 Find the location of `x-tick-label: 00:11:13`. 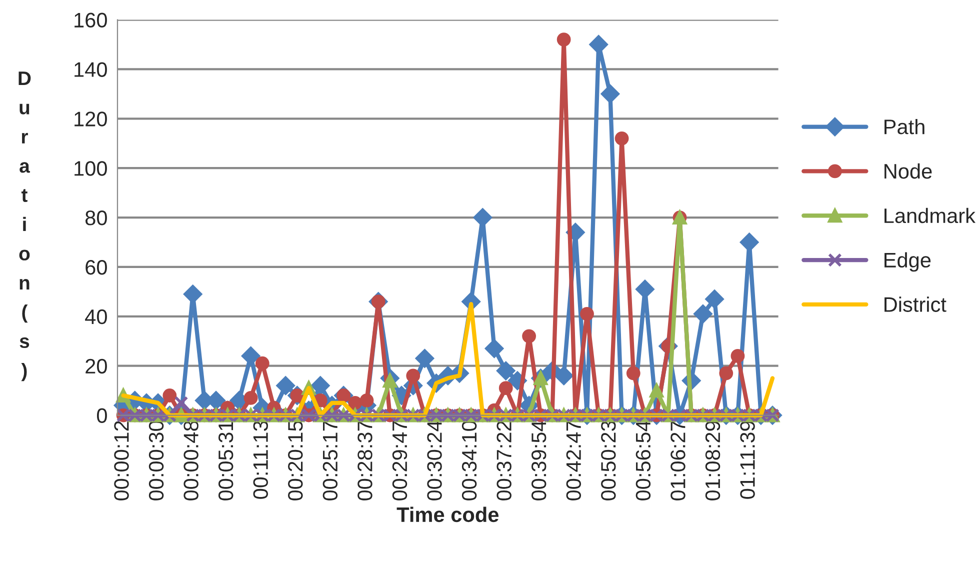

x-tick-label: 00:11:13 is located at coordinates (260, 460).